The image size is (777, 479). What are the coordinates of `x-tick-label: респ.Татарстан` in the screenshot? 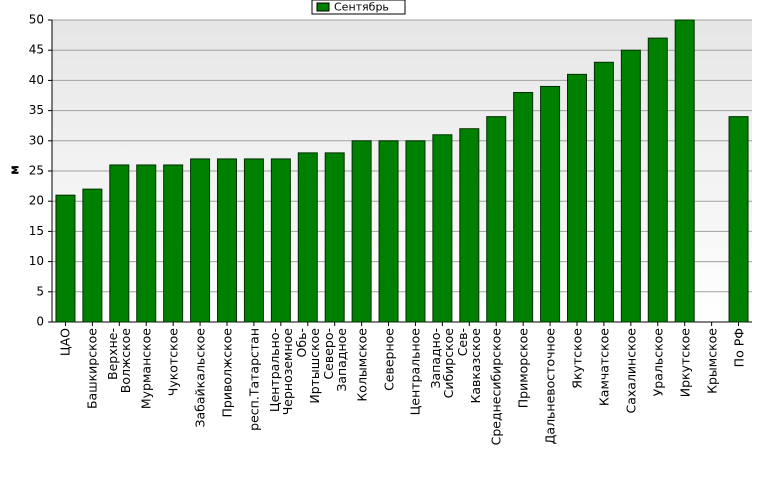 It's located at (254, 379).